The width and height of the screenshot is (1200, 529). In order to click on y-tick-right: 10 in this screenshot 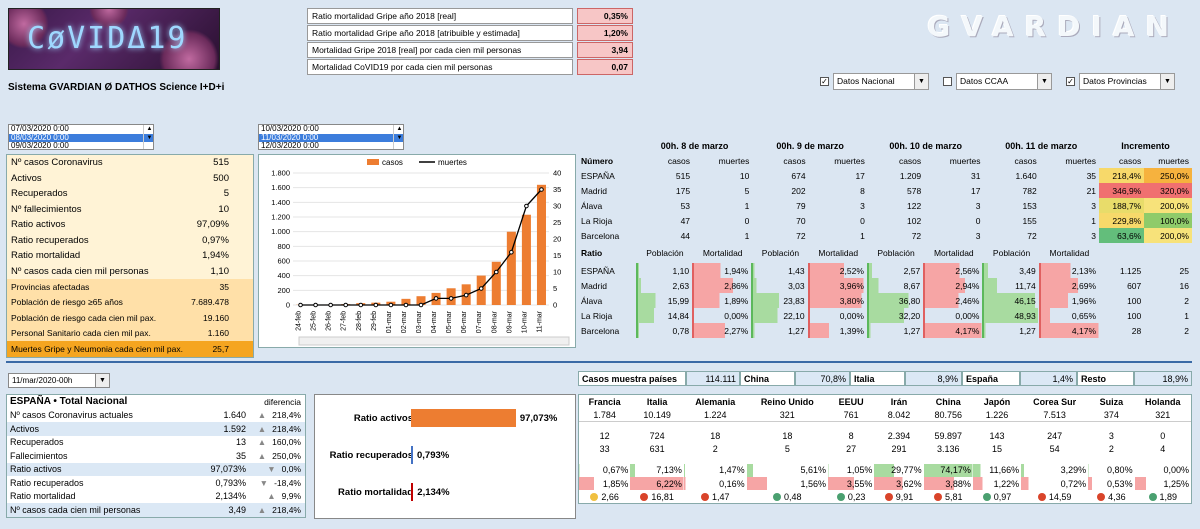, I will do `click(557, 272)`.